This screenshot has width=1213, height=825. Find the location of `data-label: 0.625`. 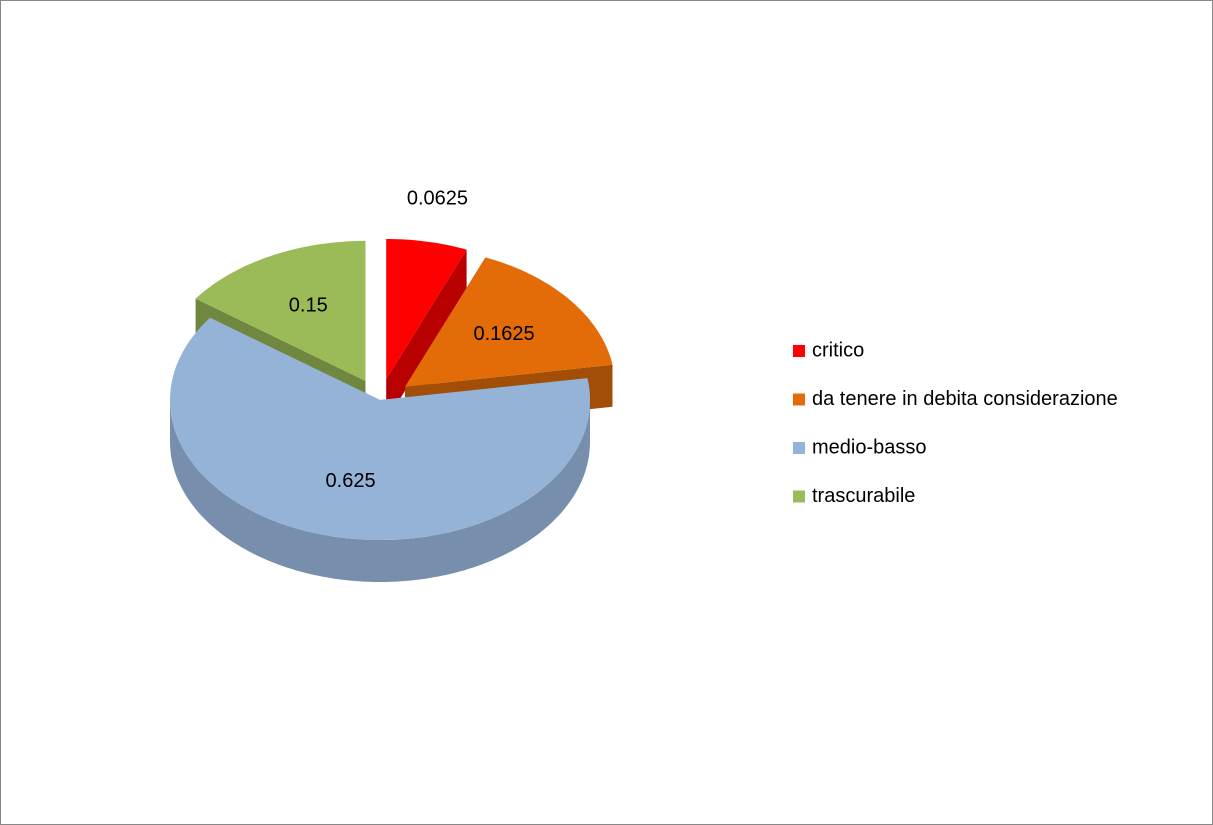

data-label: 0.625 is located at coordinates (351, 481).